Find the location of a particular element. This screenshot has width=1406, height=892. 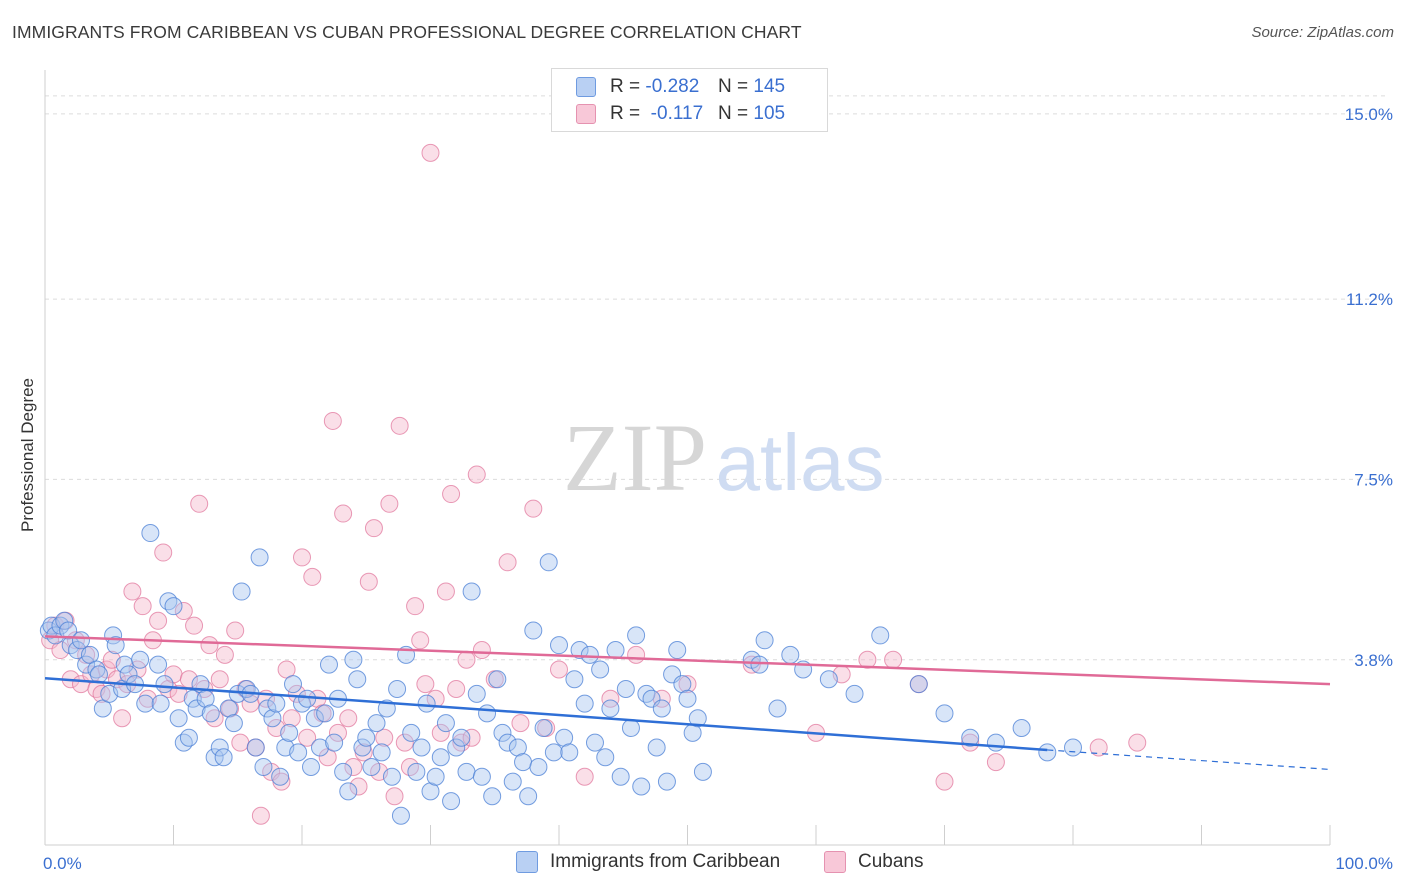

legend-r-value-cubans: -0.117 is located at coordinates (677, 113).